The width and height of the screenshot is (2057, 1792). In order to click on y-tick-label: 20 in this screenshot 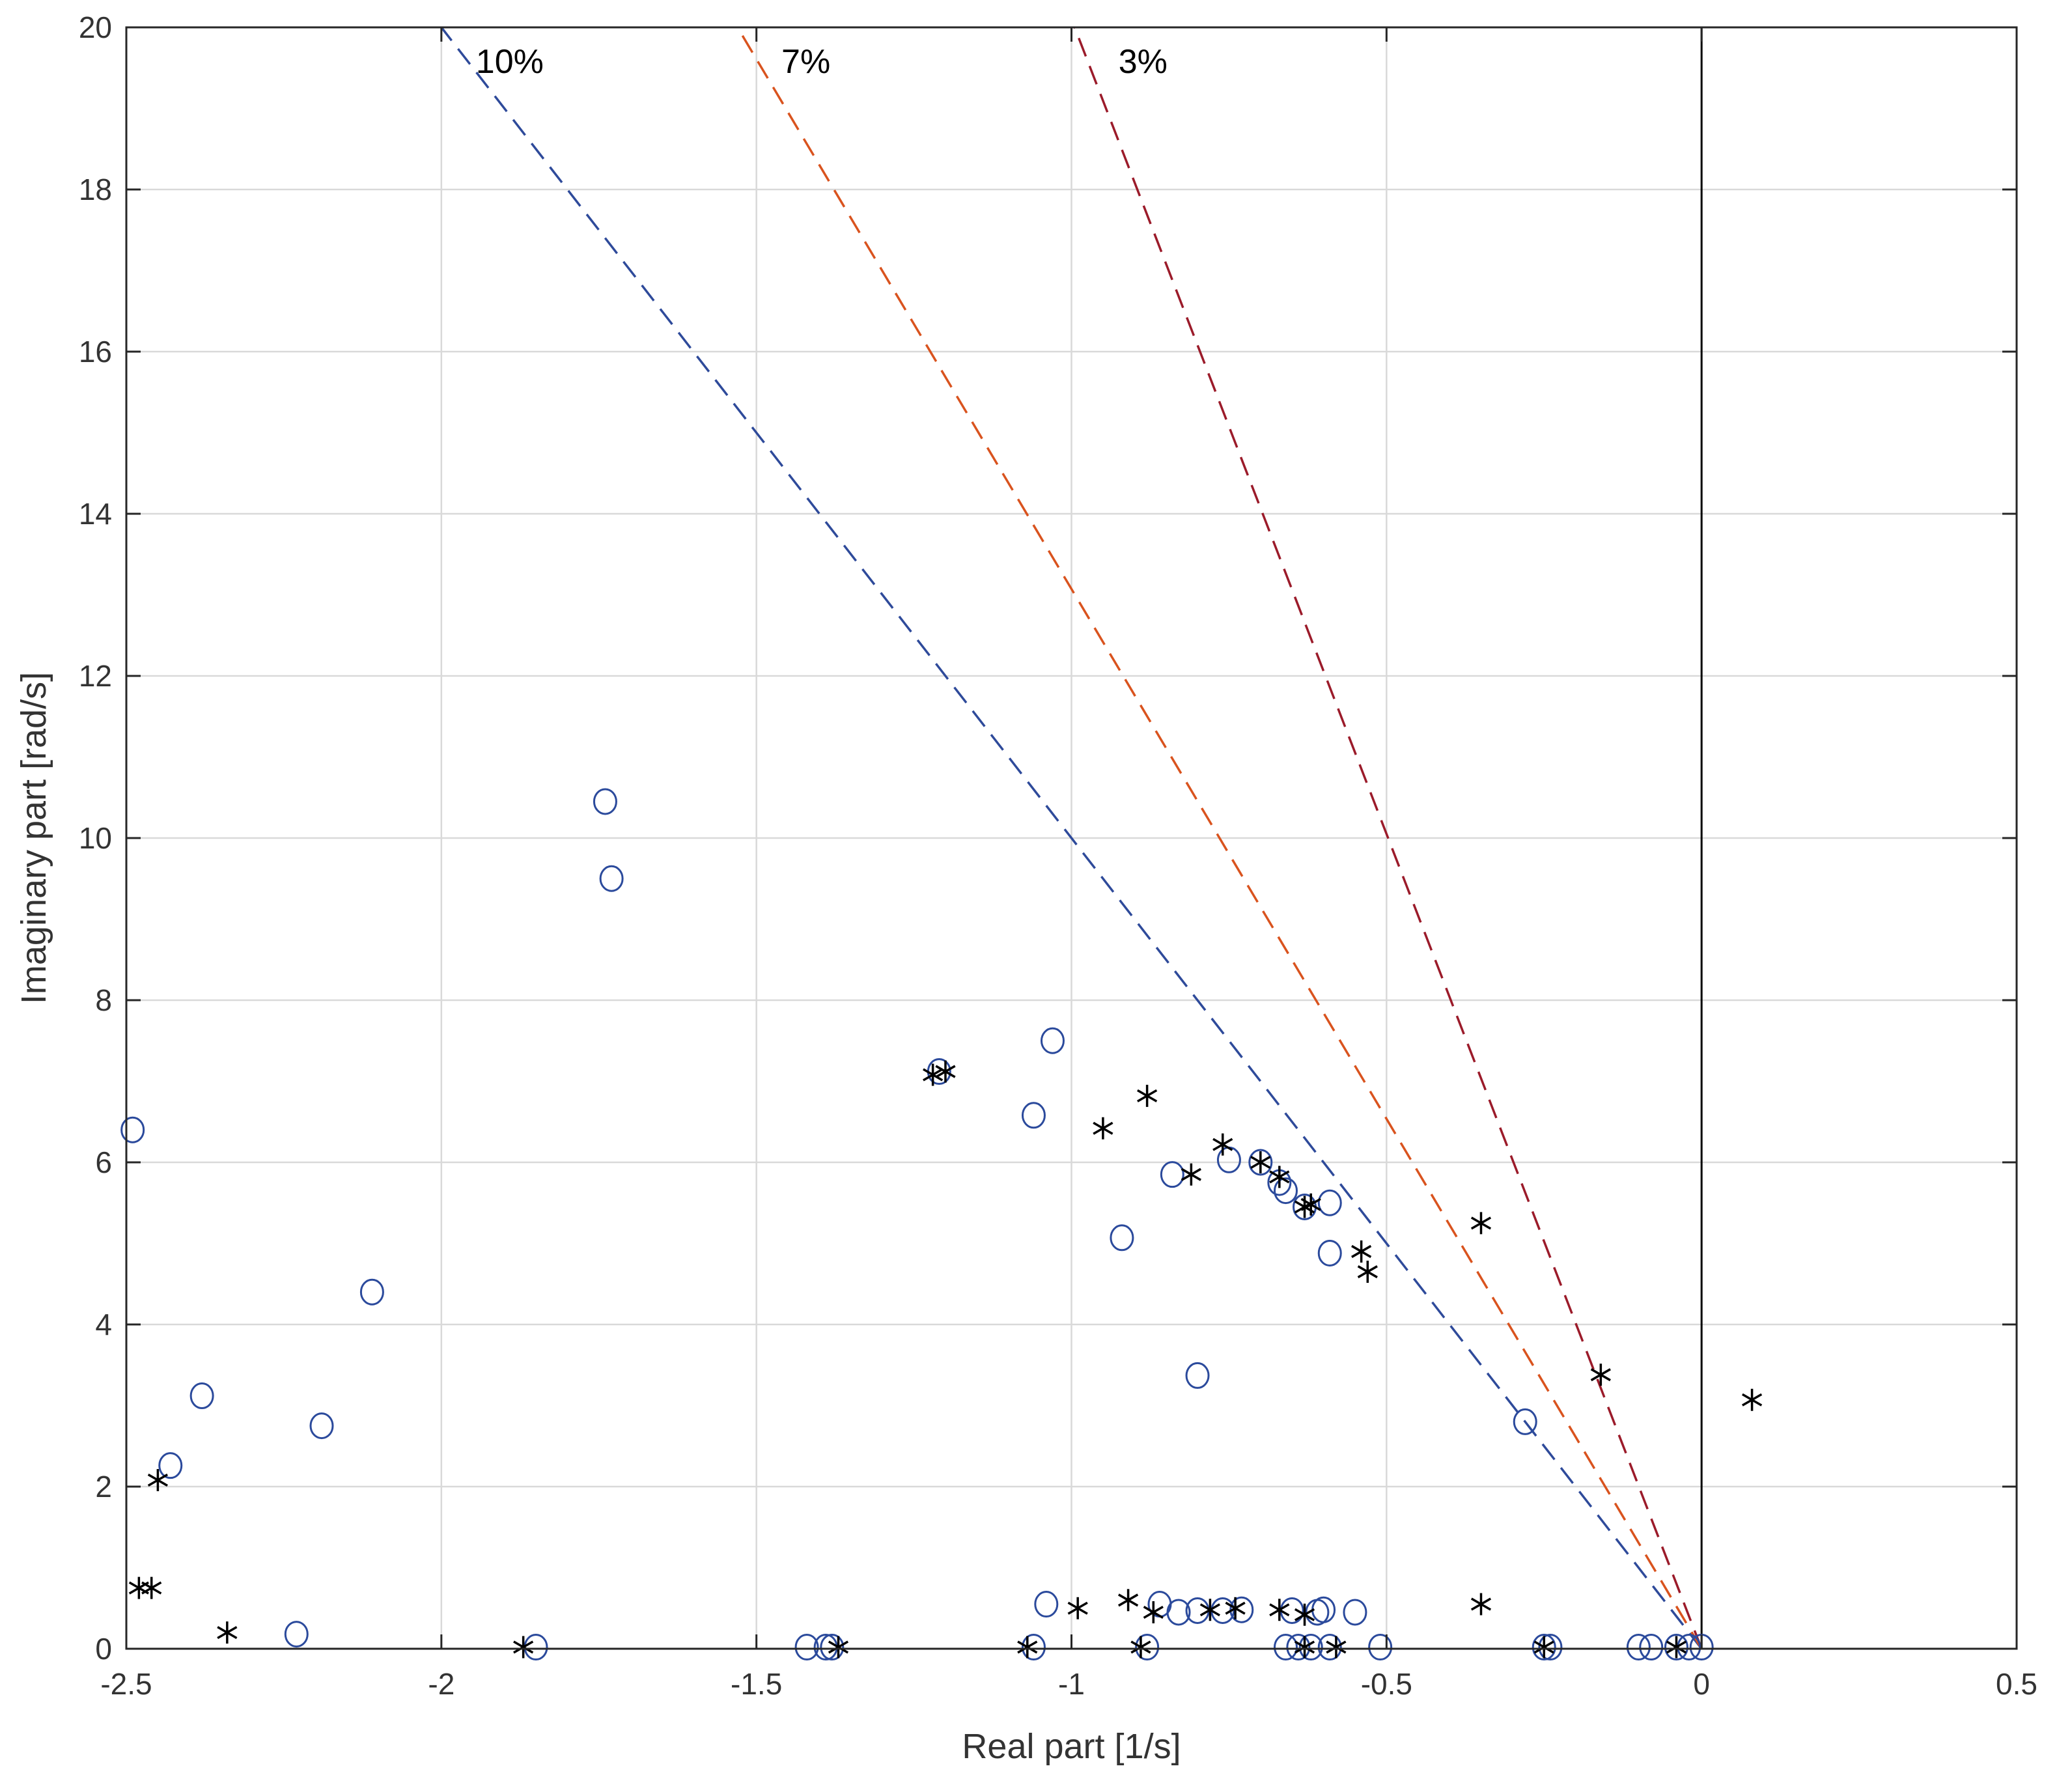, I will do `click(95, 27)`.